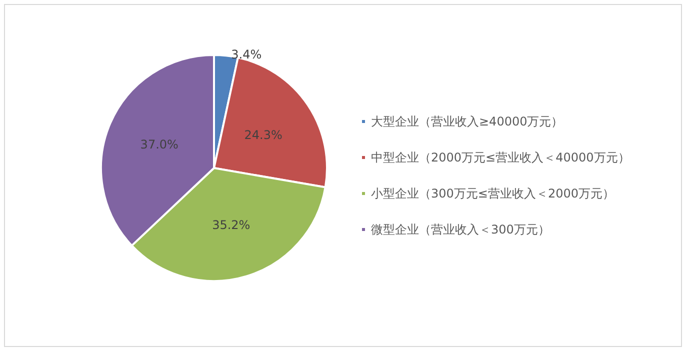 The image size is (688, 353). Describe the element at coordinates (492, 193) in the screenshot. I see `legend-label: 小型企业（300万元≤营业收入＜2000万元）` at that location.